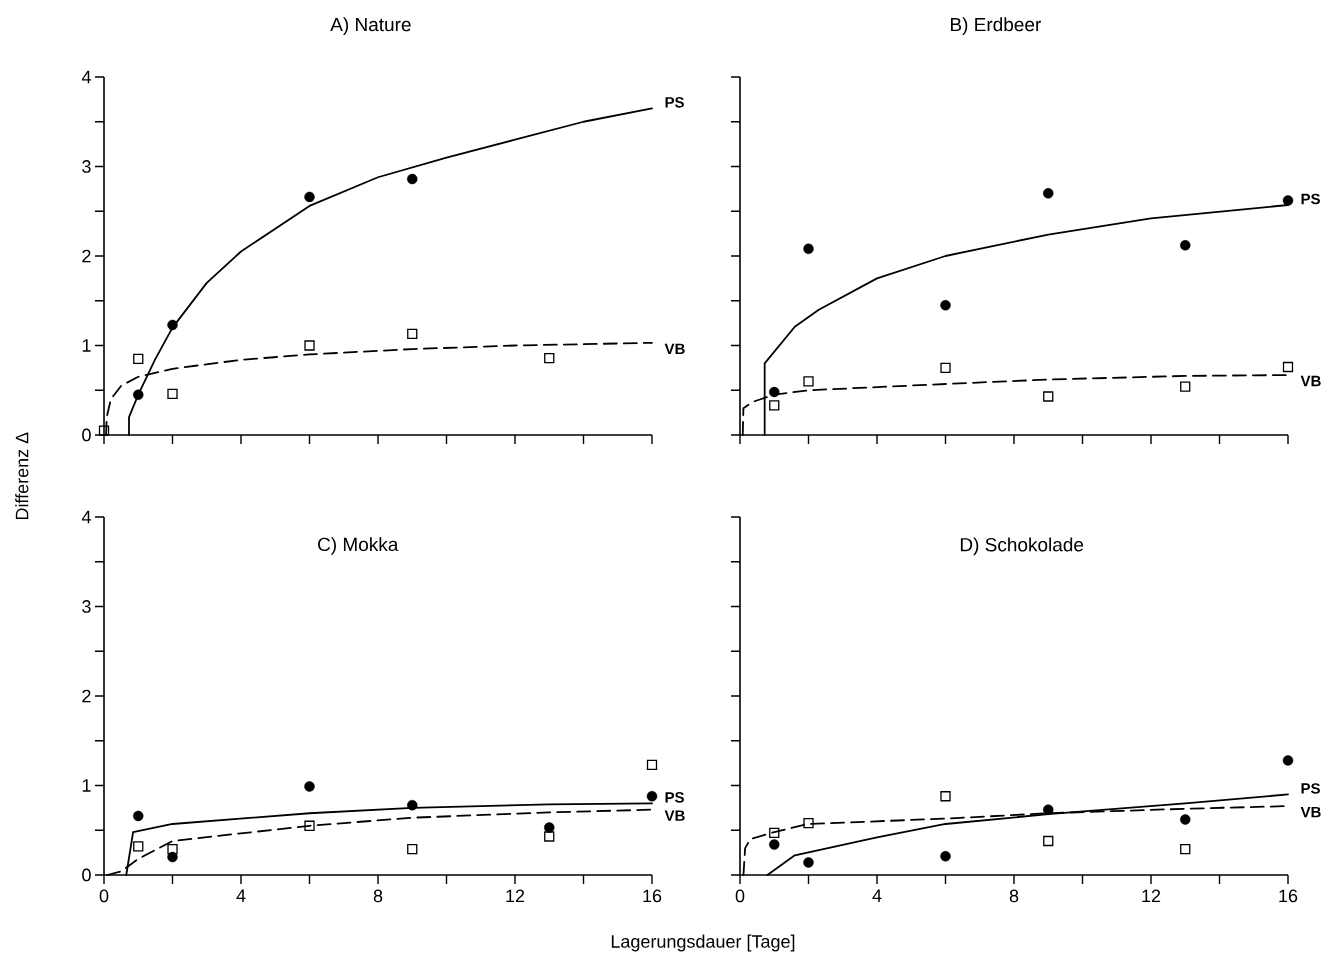 Image resolution: width=1323 pixels, height=953 pixels. What do you see at coordinates (22, 476) in the screenshot?
I see `y-axis-title: Differenz Δ` at bounding box center [22, 476].